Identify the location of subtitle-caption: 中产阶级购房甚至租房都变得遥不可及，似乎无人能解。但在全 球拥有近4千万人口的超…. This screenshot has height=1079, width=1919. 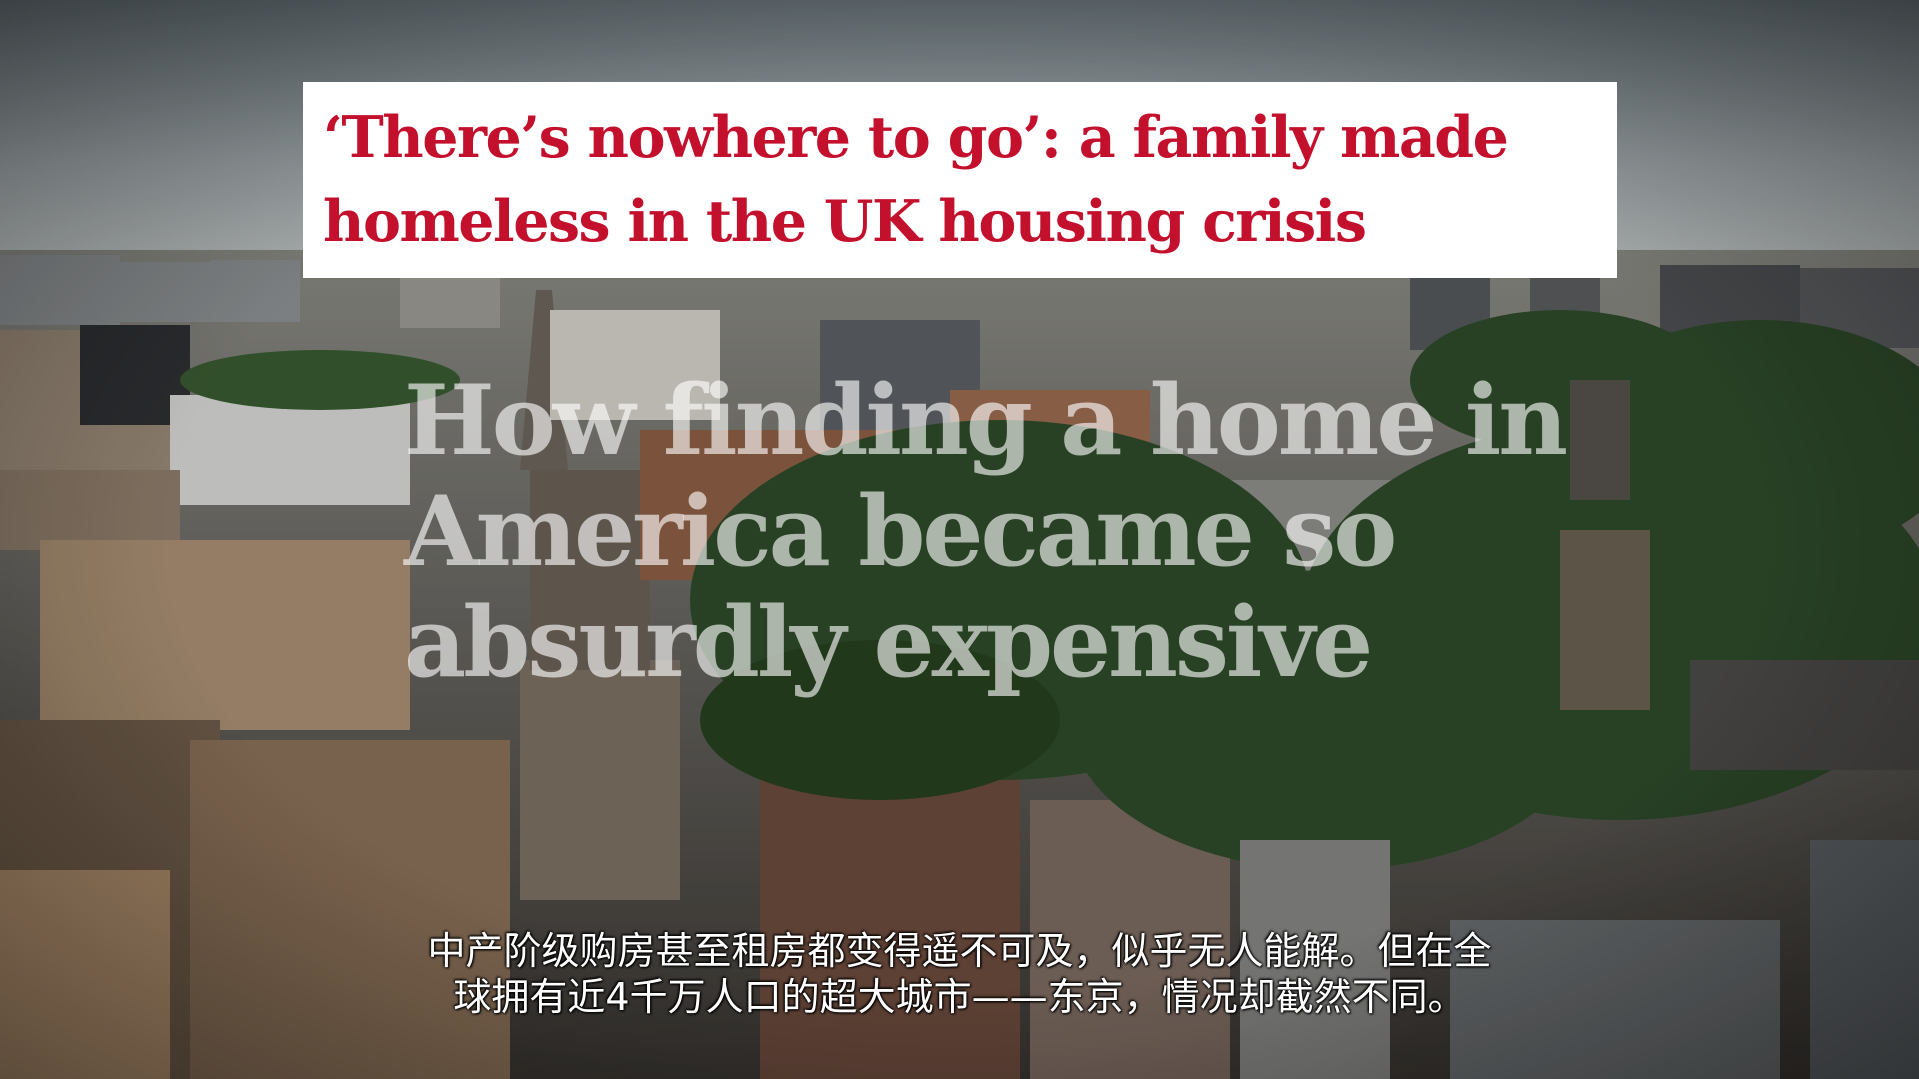
(959, 974).